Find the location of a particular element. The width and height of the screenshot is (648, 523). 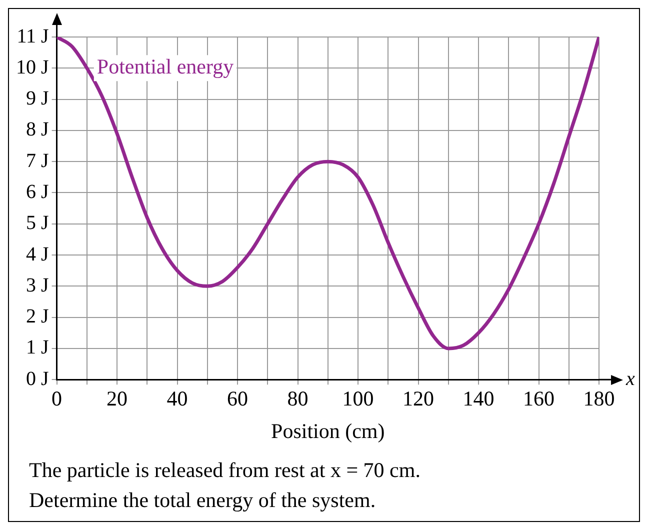

x-tick-label: 60 is located at coordinates (237, 398).